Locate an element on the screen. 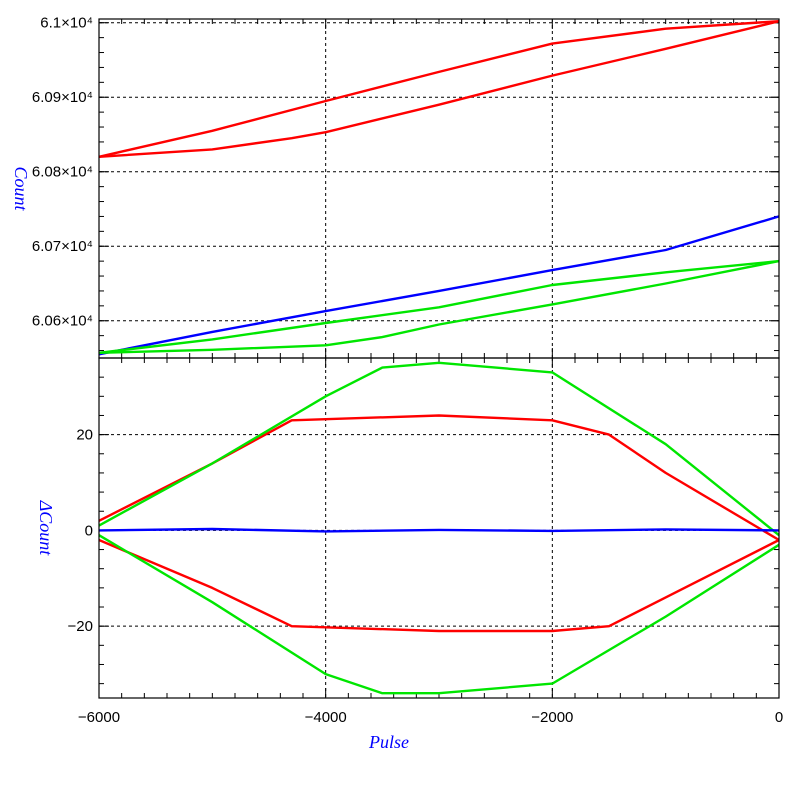  x-tick-label: −2000 is located at coordinates (552, 717).